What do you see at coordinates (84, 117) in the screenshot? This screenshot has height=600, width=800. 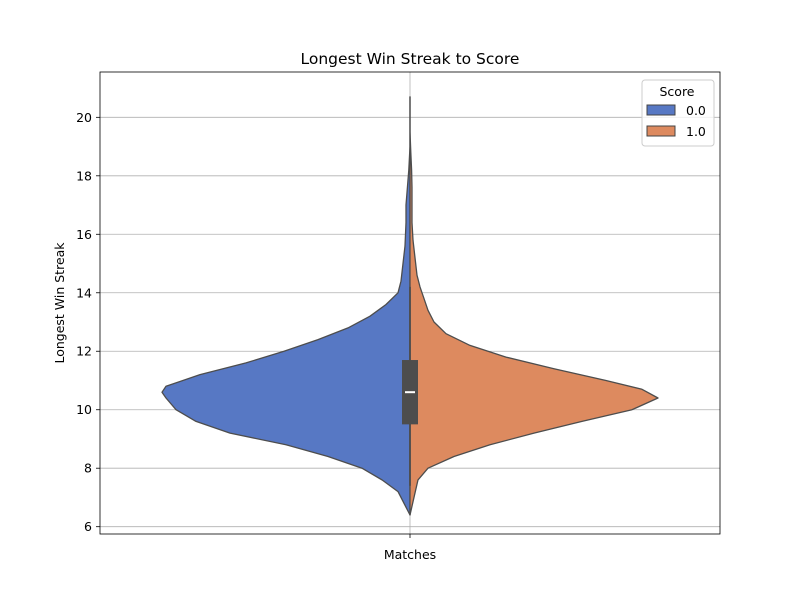 I see `y-tick-label-7: 20` at bounding box center [84, 117].